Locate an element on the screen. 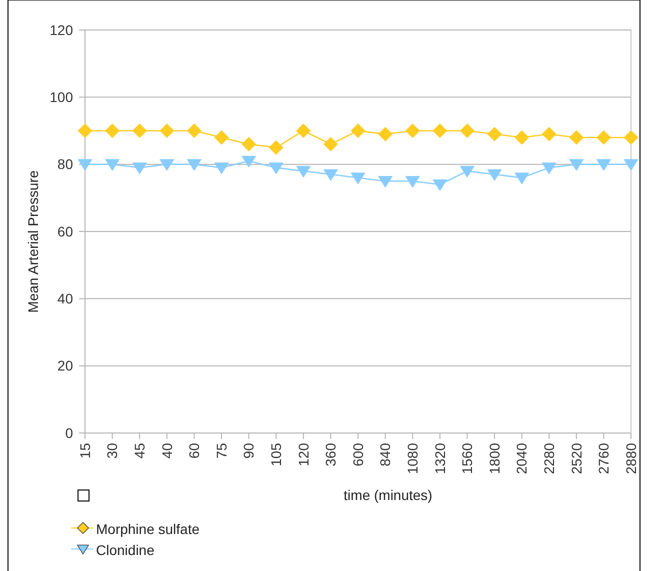 The height and width of the screenshot is (571, 647). x-tick-label: 105 is located at coordinates (276, 454).